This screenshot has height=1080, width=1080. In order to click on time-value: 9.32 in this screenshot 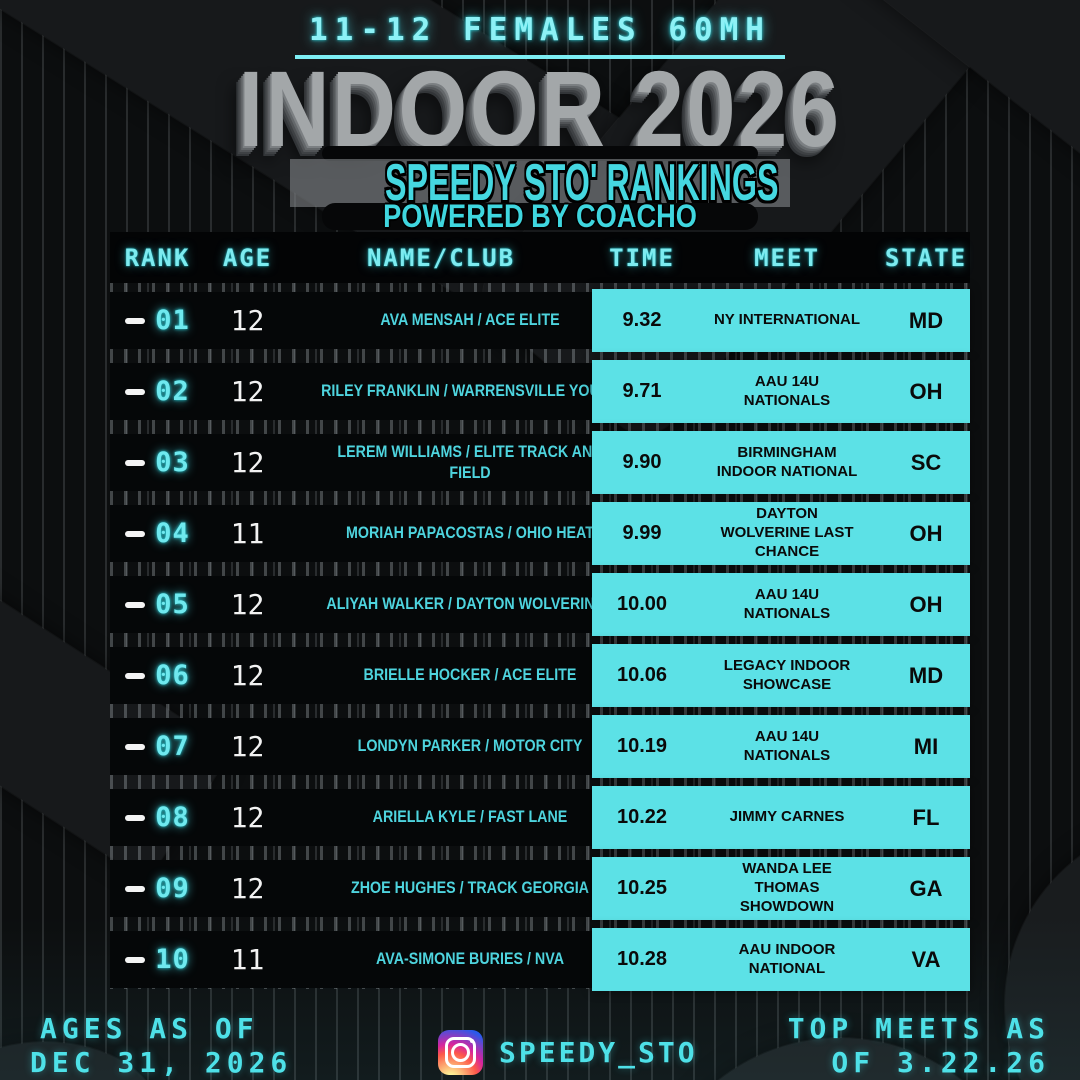, I will do `click(642, 320)`.